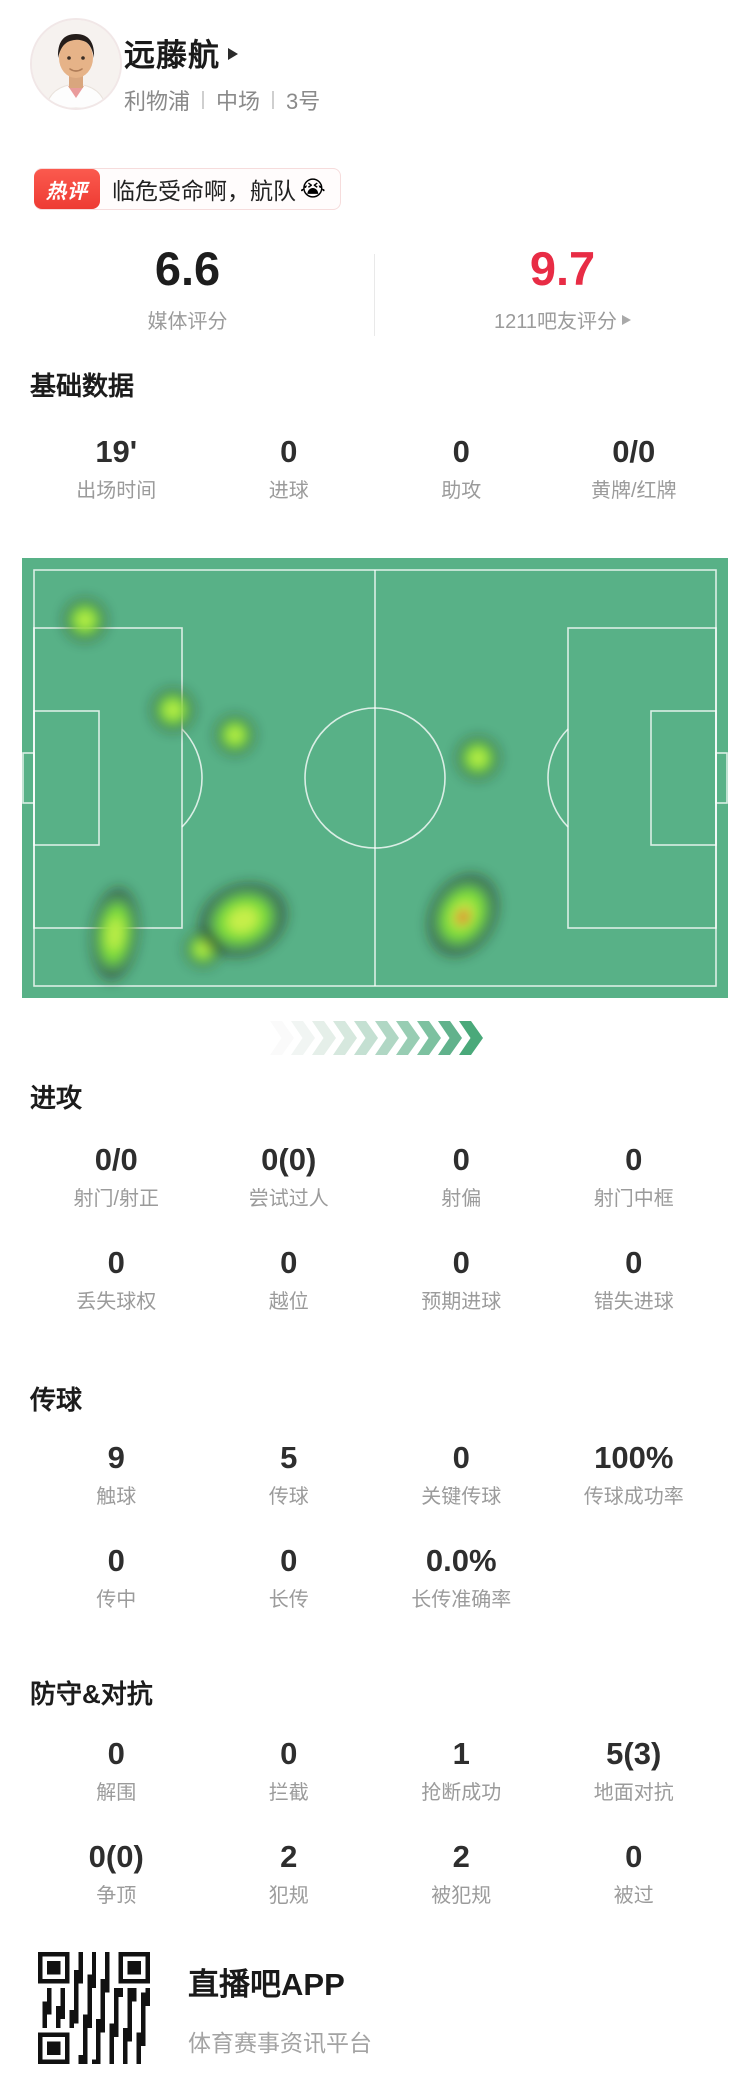  Describe the element at coordinates (461, 1279) in the screenshot. I see `stat-cell-预期进球: 0 预期进球` at that location.